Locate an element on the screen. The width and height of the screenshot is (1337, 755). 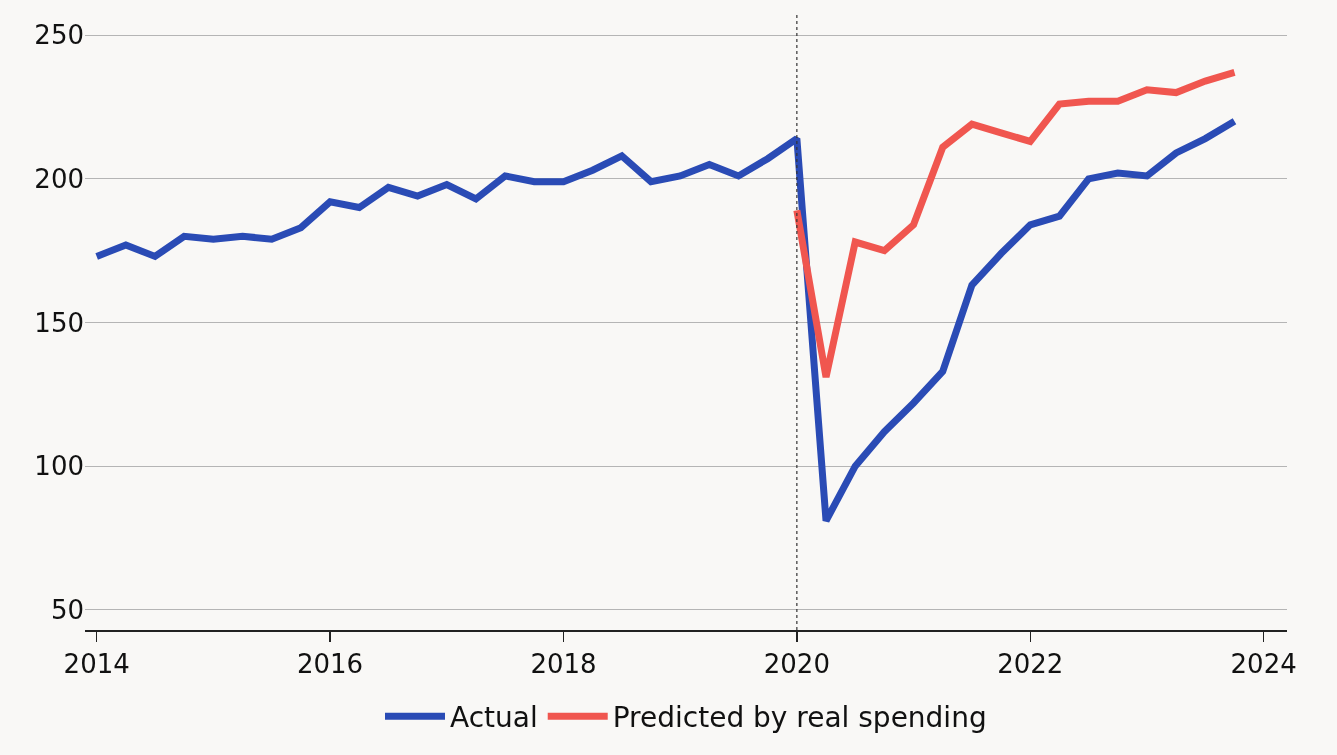
x-tick-label: 2024 is located at coordinates (1263, 663).